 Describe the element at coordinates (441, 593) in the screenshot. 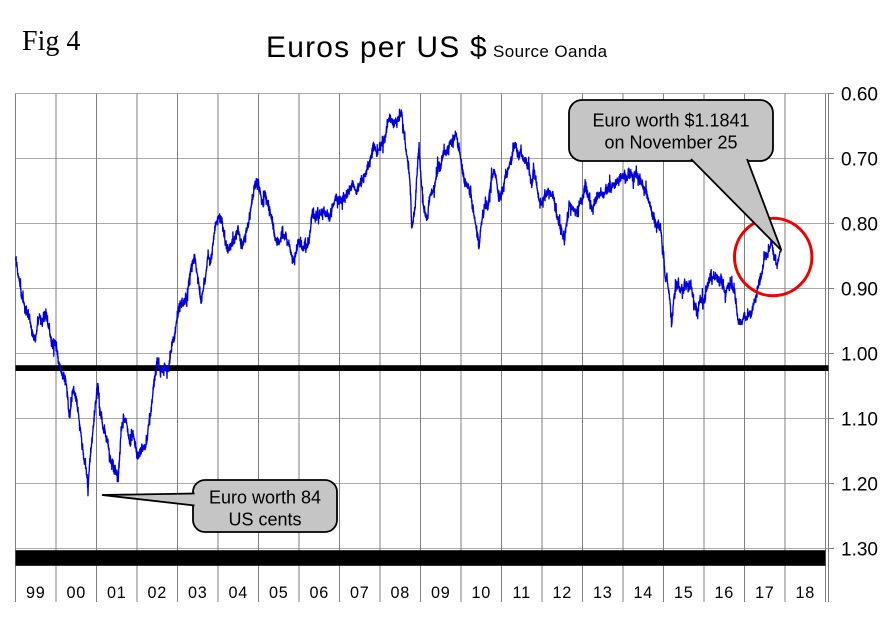

I see `svg-text: 09` at that location.